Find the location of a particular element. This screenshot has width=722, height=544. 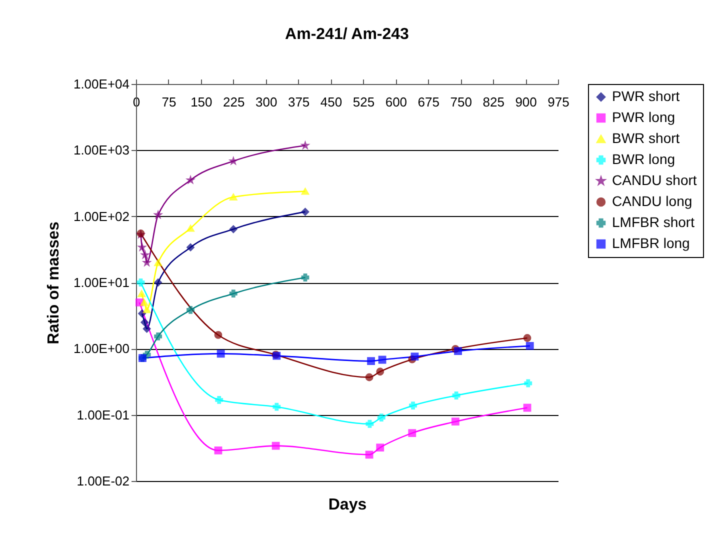

y-tick-label: 1.00E+00 is located at coordinates (101, 348).